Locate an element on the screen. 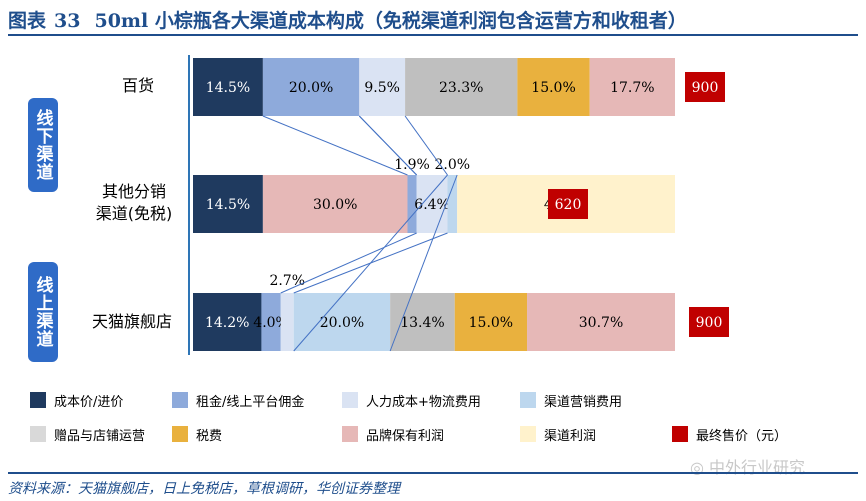  legend-label: 品牌保有利润 is located at coordinates (405, 436).